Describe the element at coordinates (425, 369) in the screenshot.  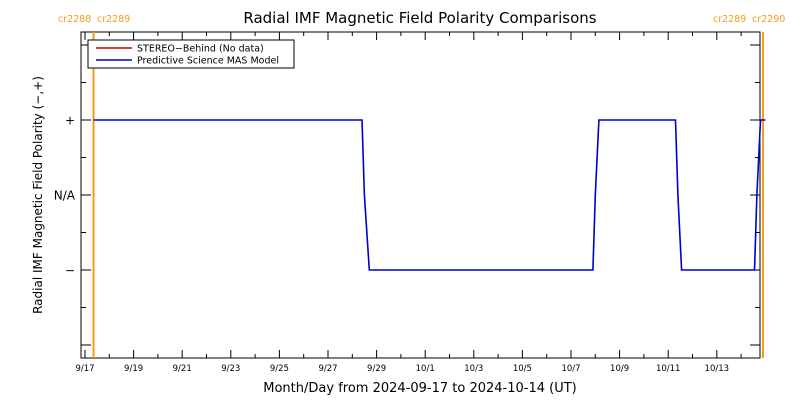
I see `x-tick-label: 10/1` at that location.